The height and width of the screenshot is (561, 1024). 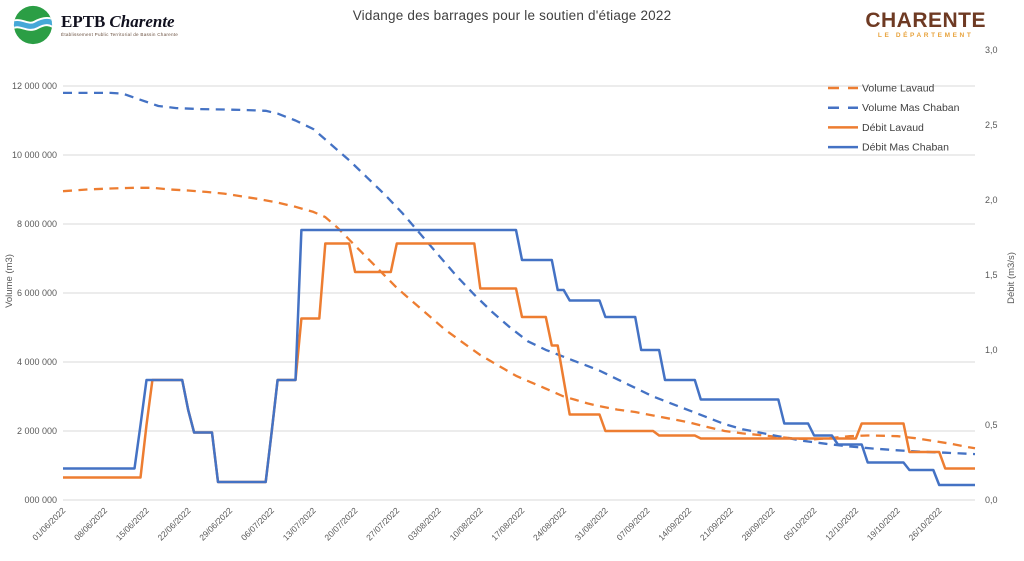 What do you see at coordinates (991, 500) in the screenshot?
I see `y-right-tick-label: 0,0` at bounding box center [991, 500].